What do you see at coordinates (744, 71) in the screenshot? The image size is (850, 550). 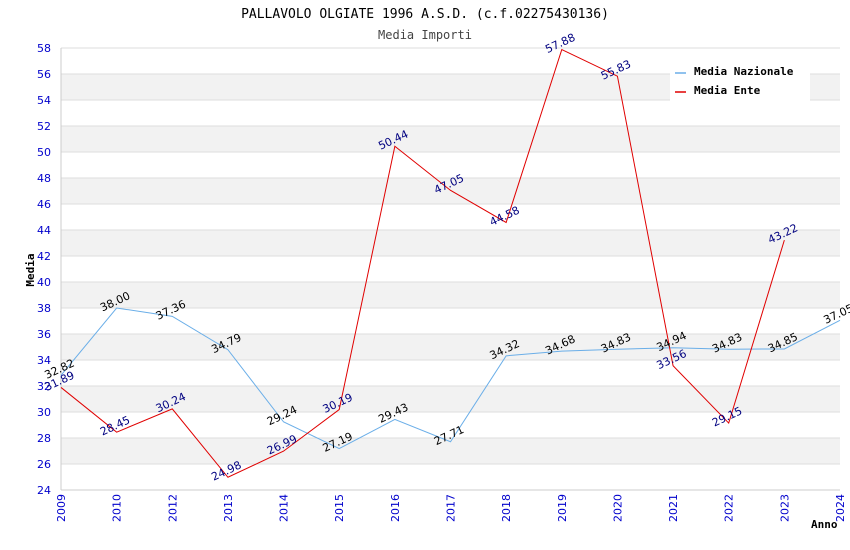 I see `legend-label-nazionale: Media Nazionale` at bounding box center [744, 71].